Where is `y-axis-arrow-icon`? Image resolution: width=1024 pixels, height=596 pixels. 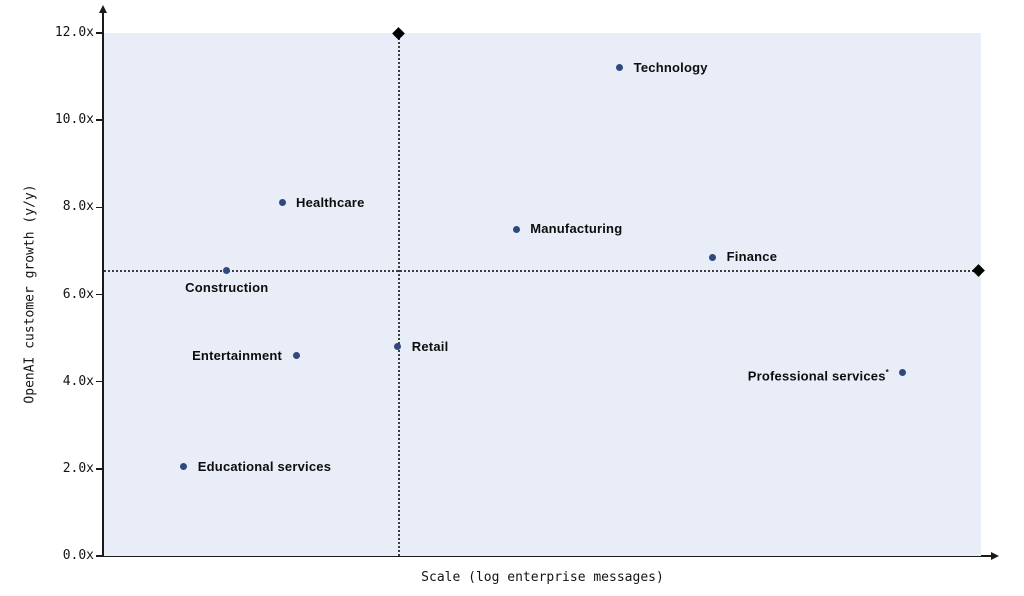 y-axis-arrow-icon is located at coordinates (103, 9).